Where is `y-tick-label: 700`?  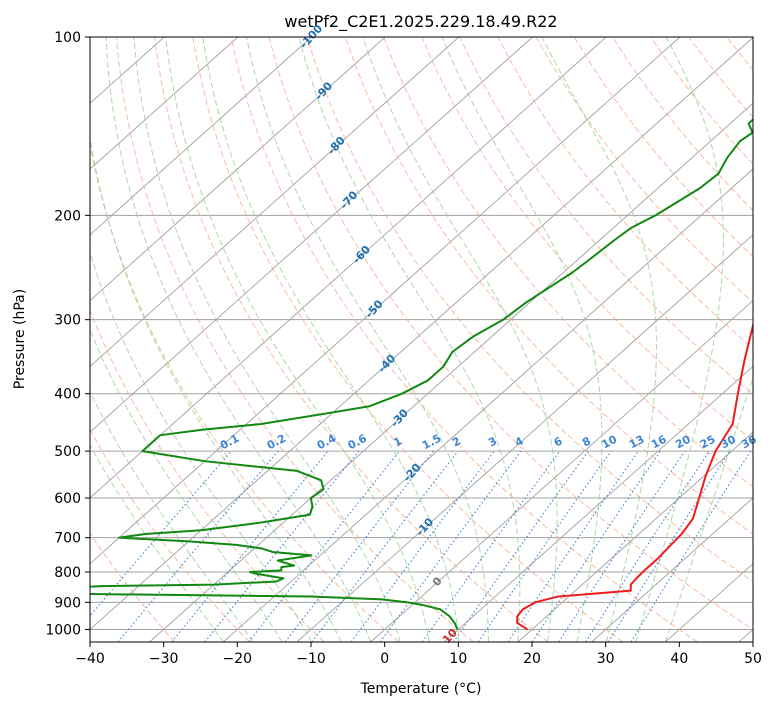 y-tick-label: 700 is located at coordinates (67, 539).